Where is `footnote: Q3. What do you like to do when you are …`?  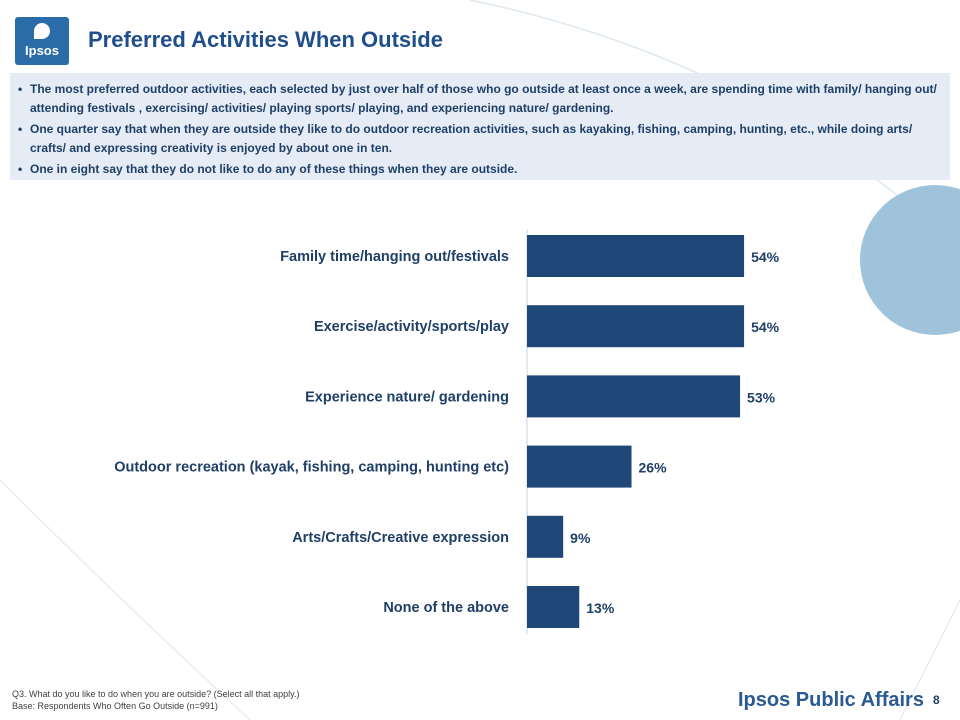
footnote: Q3. What do you like to do when you are … is located at coordinates (156, 700).